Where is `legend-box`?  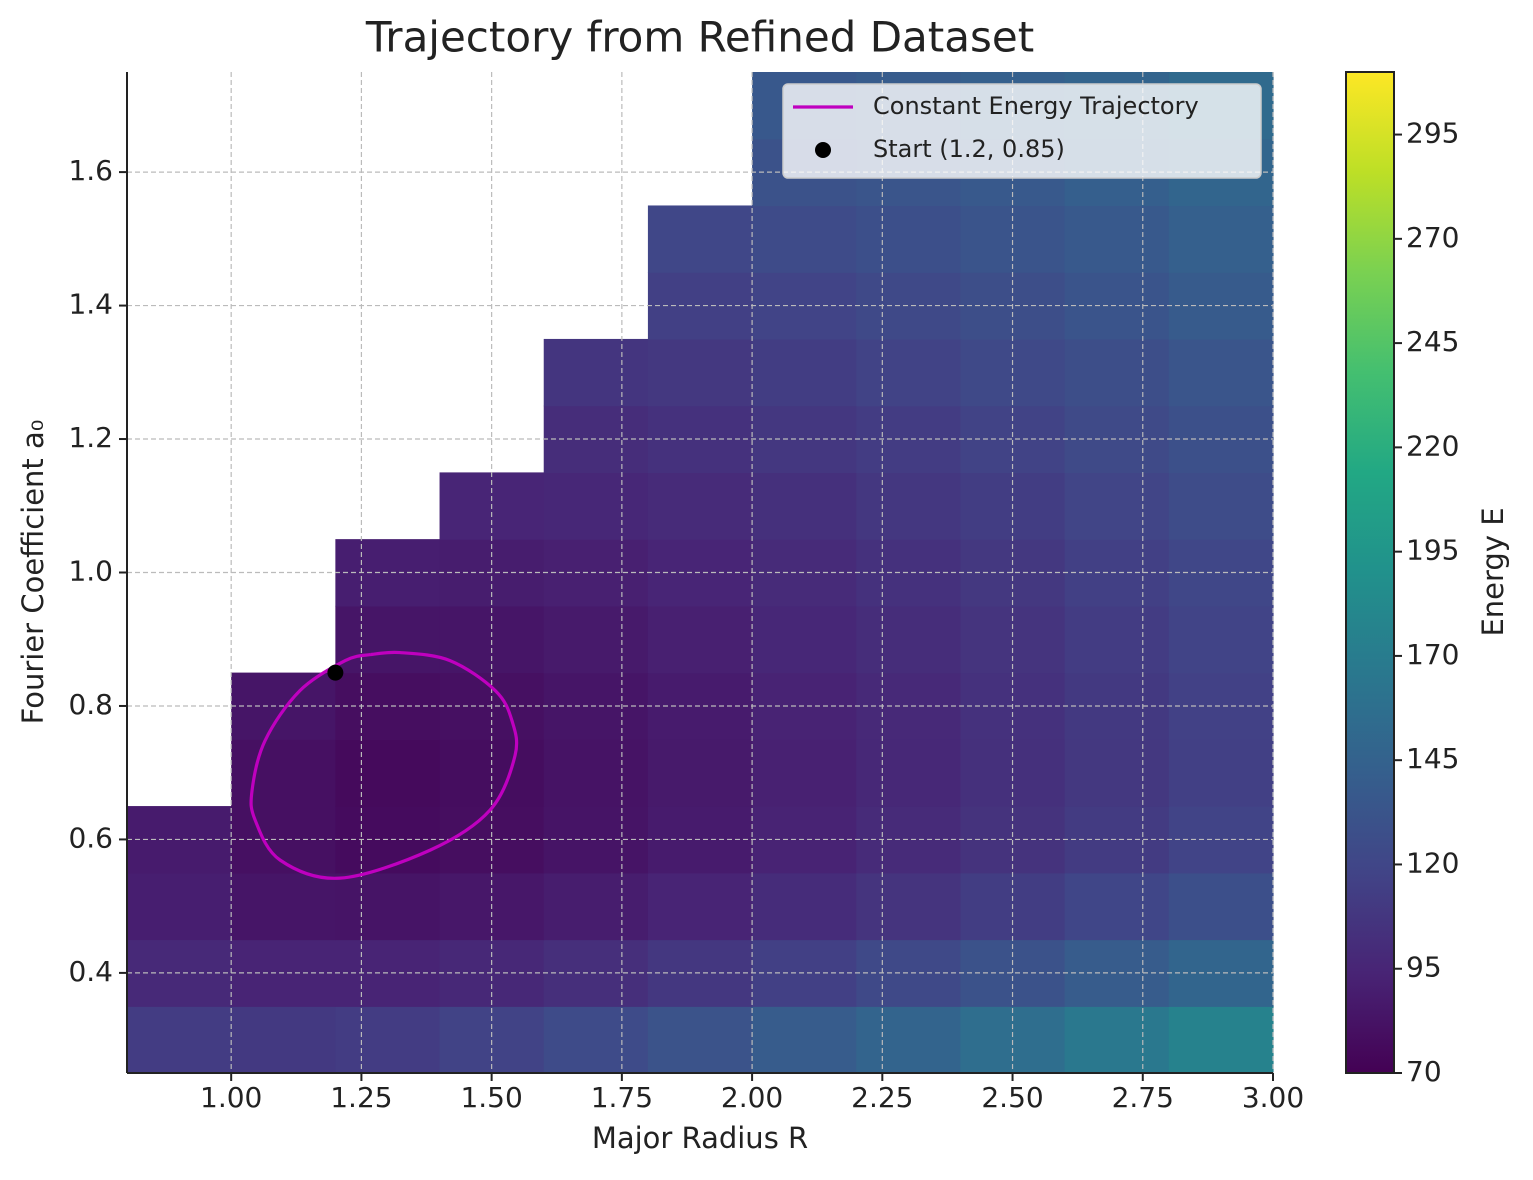
legend-box is located at coordinates (1022, 131).